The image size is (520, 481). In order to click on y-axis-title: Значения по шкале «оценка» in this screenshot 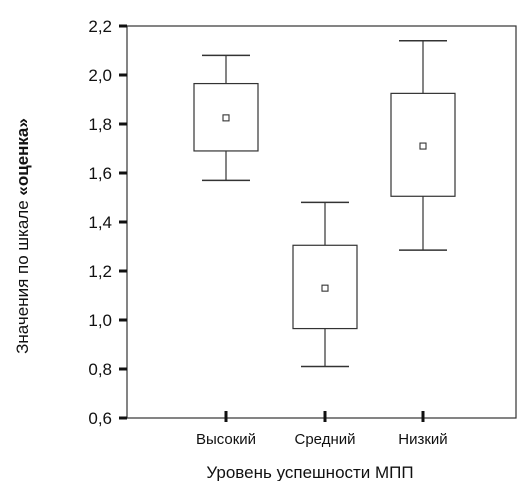, I will do `click(22, 236)`.